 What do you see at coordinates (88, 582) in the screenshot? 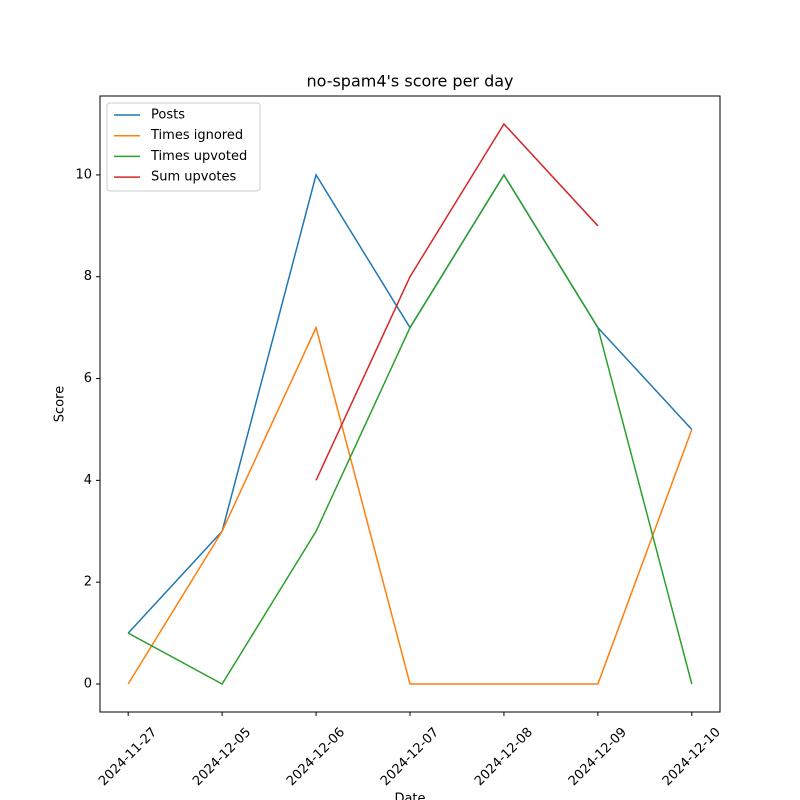
I see `y-tick-label: 2` at bounding box center [88, 582].